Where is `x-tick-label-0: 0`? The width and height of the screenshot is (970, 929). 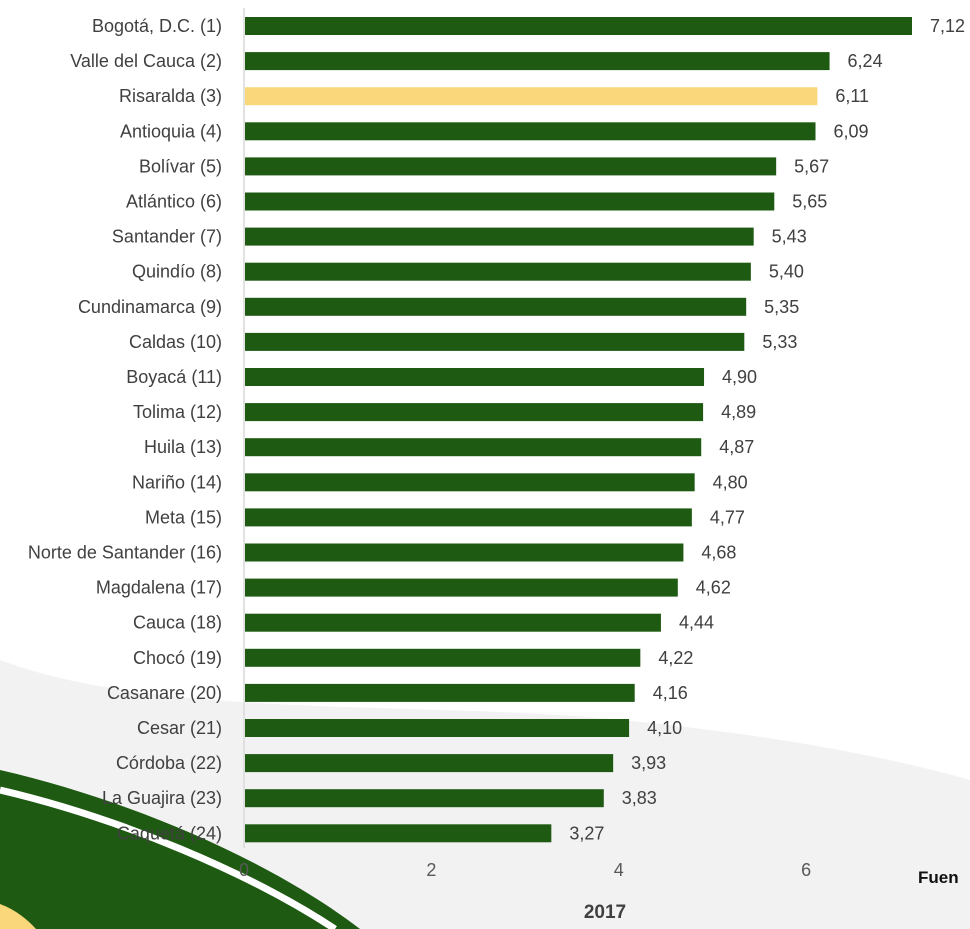
x-tick-label-0: 0 is located at coordinates (244, 870).